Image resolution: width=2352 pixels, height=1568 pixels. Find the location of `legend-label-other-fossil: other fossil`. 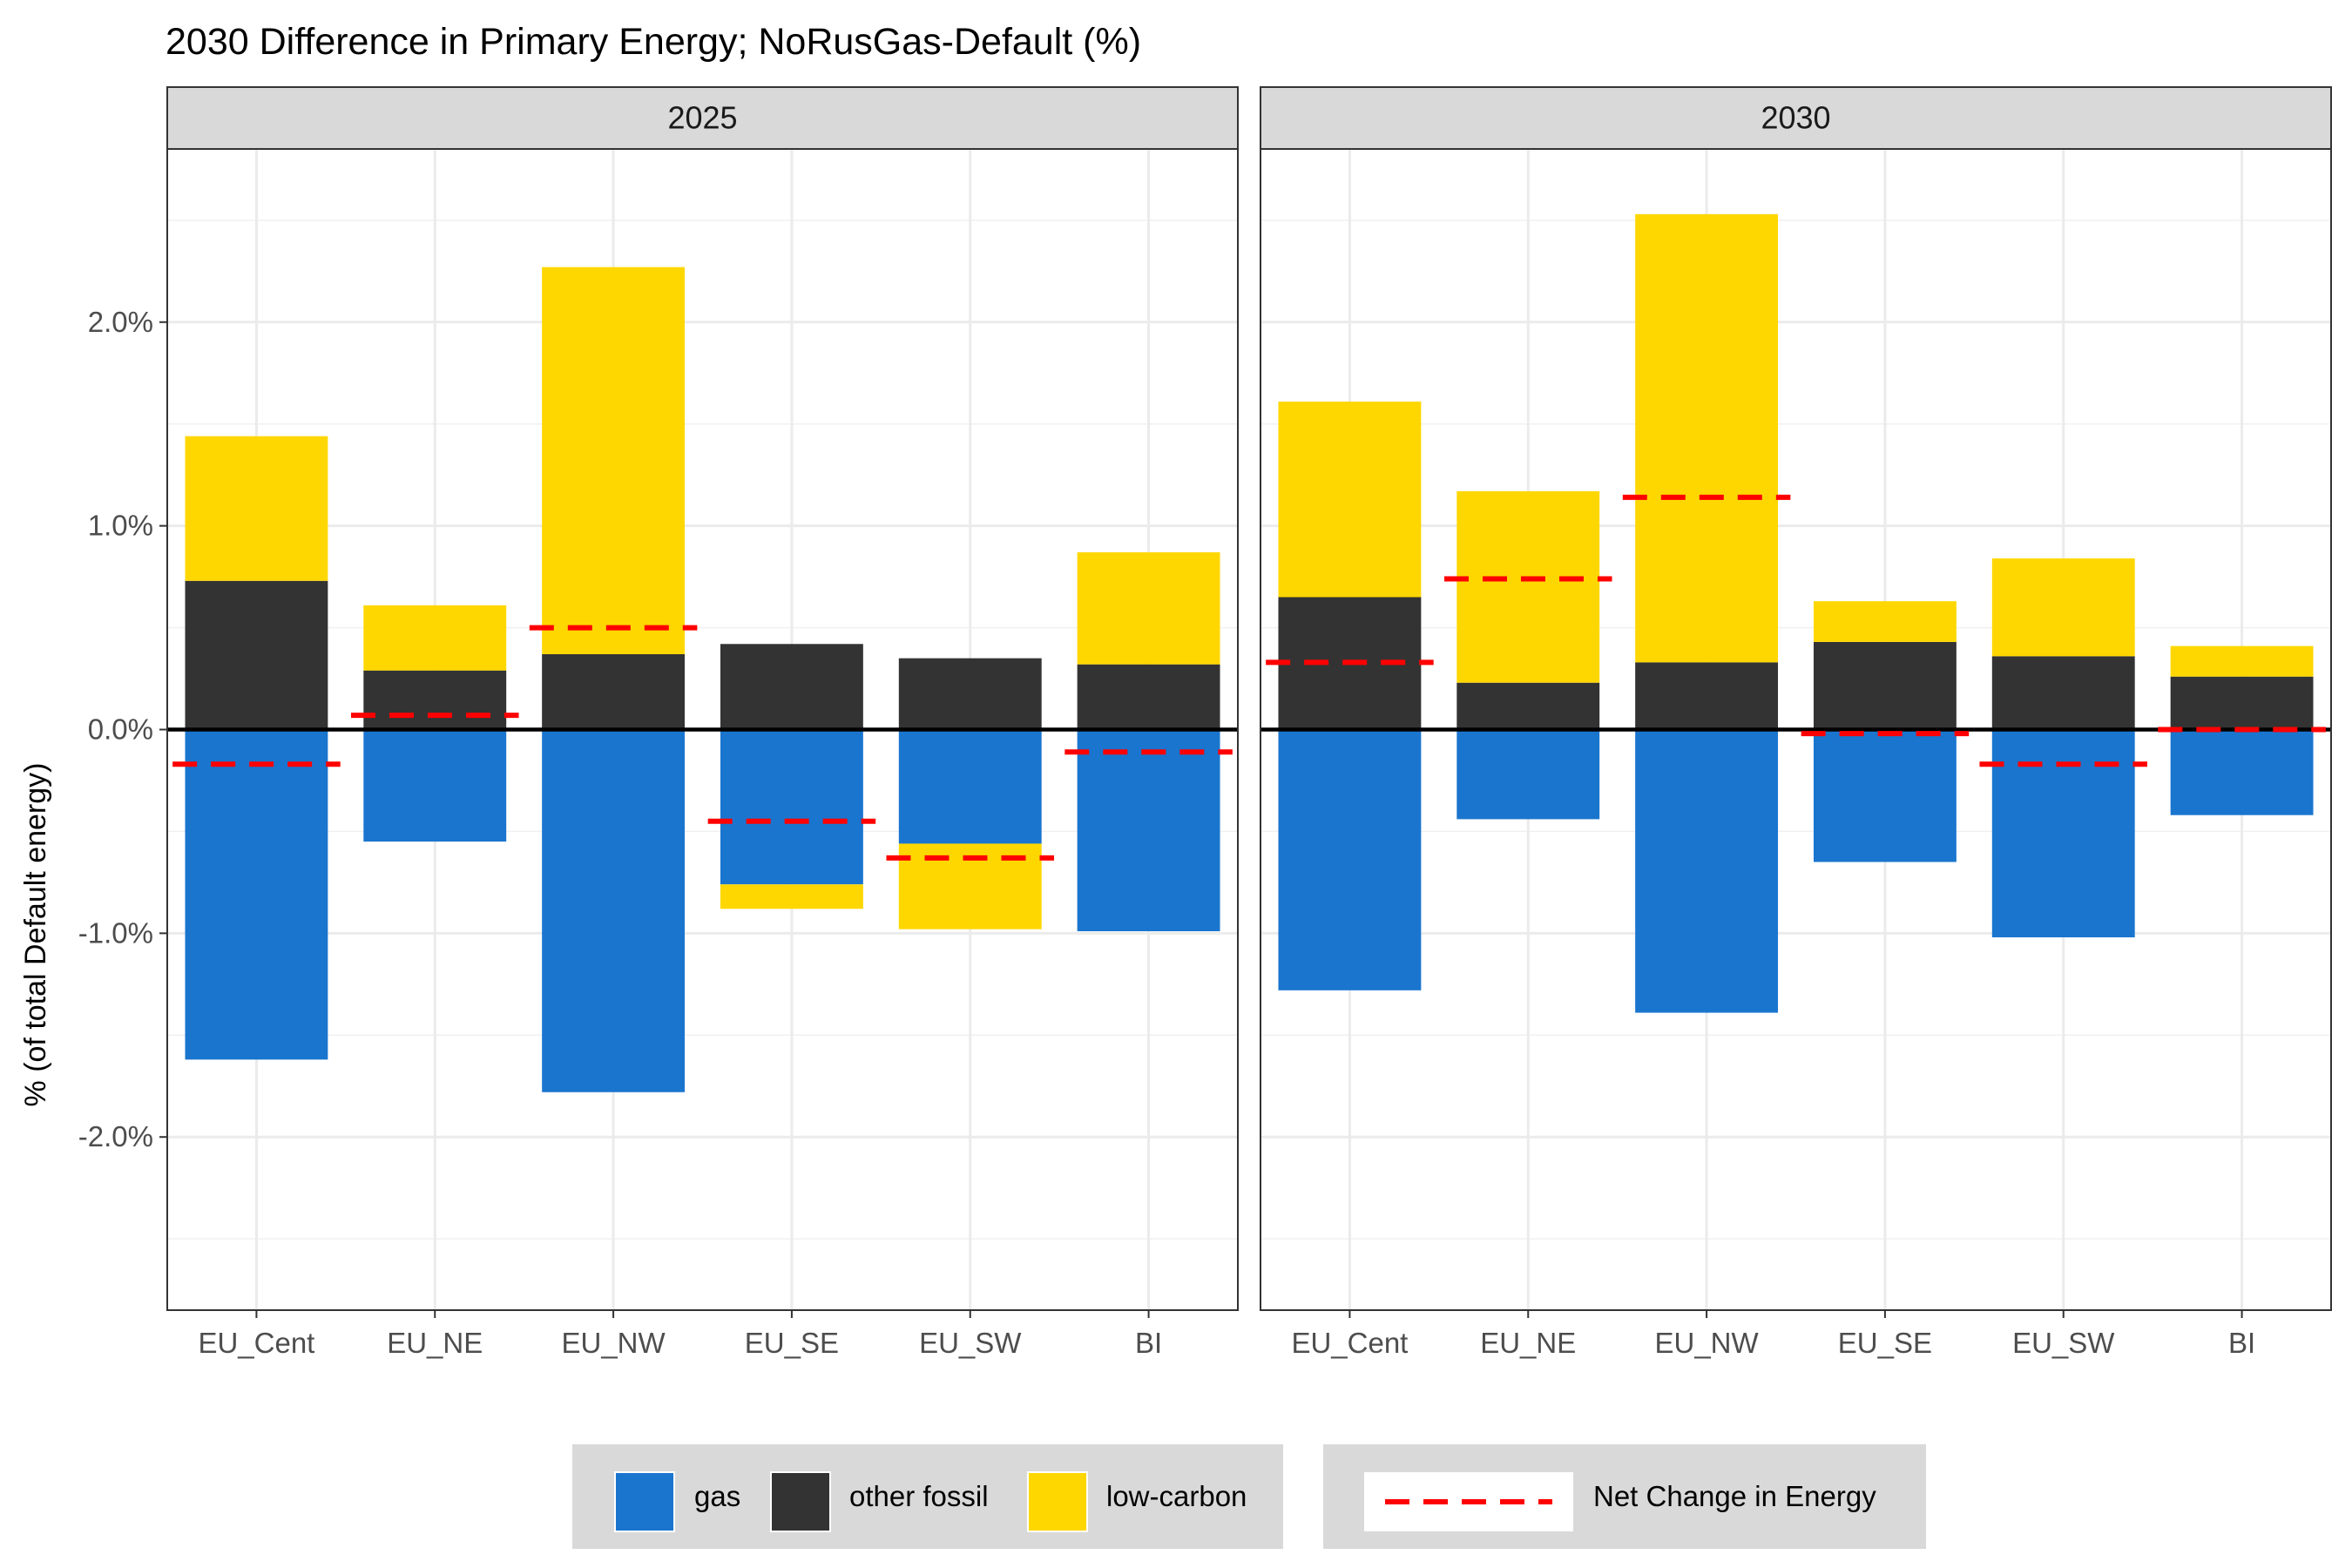

legend-label-other-fossil: other fossil is located at coordinates (919, 1496).